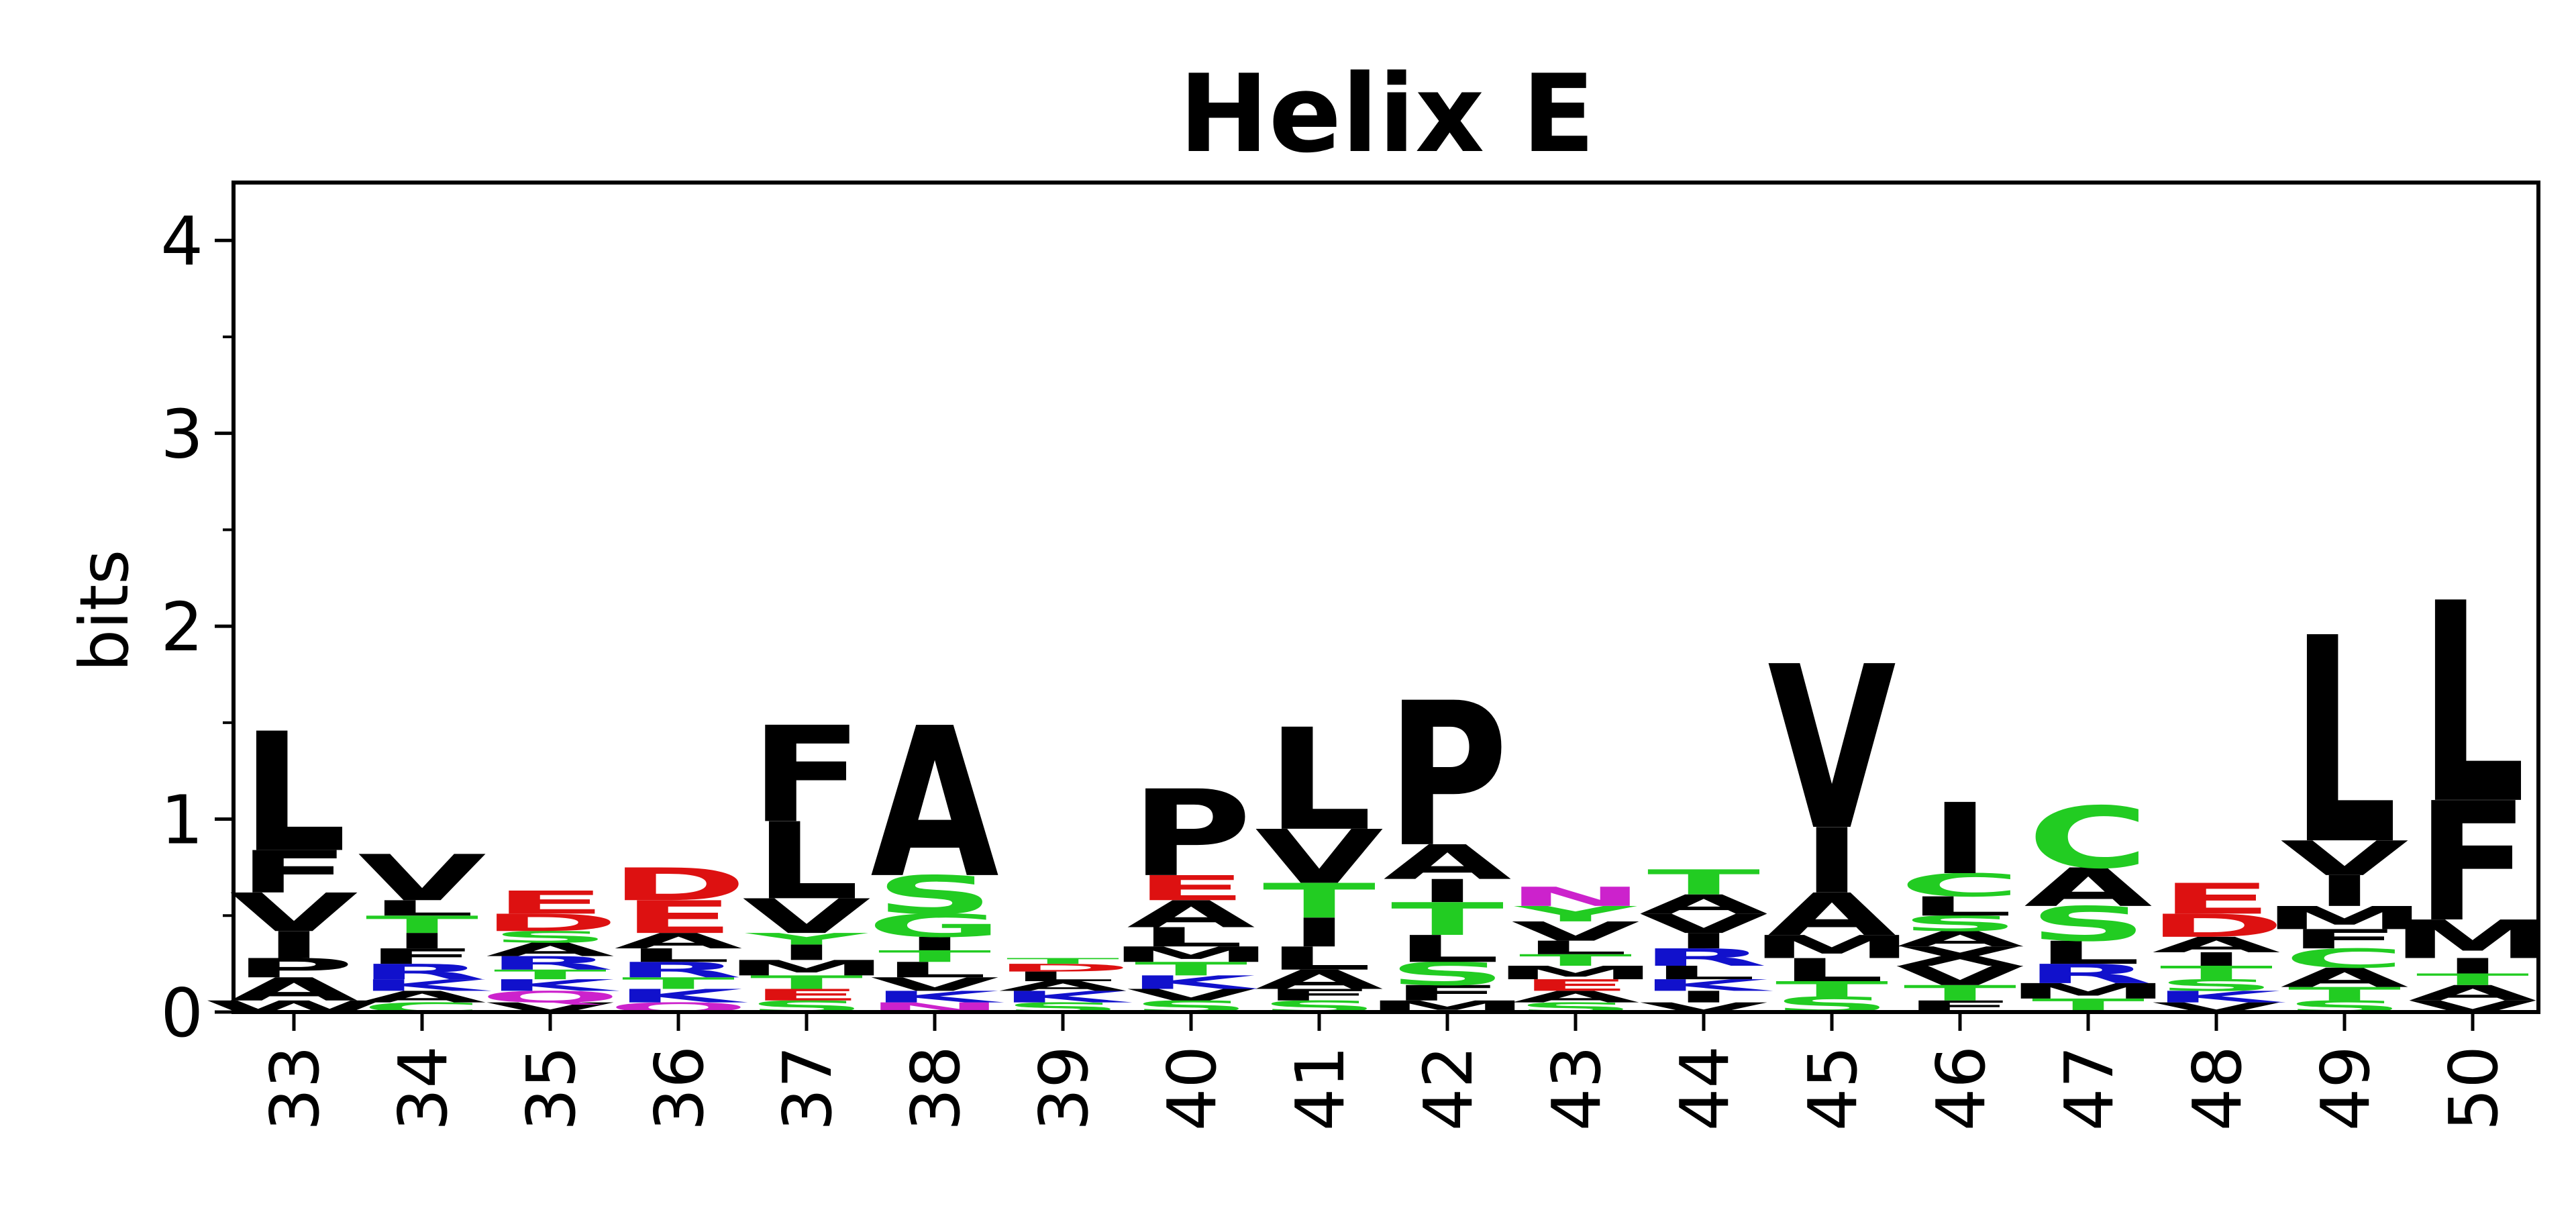 The image size is (2576, 1208). I want to click on logo-letter: R, so click(1703, 958).